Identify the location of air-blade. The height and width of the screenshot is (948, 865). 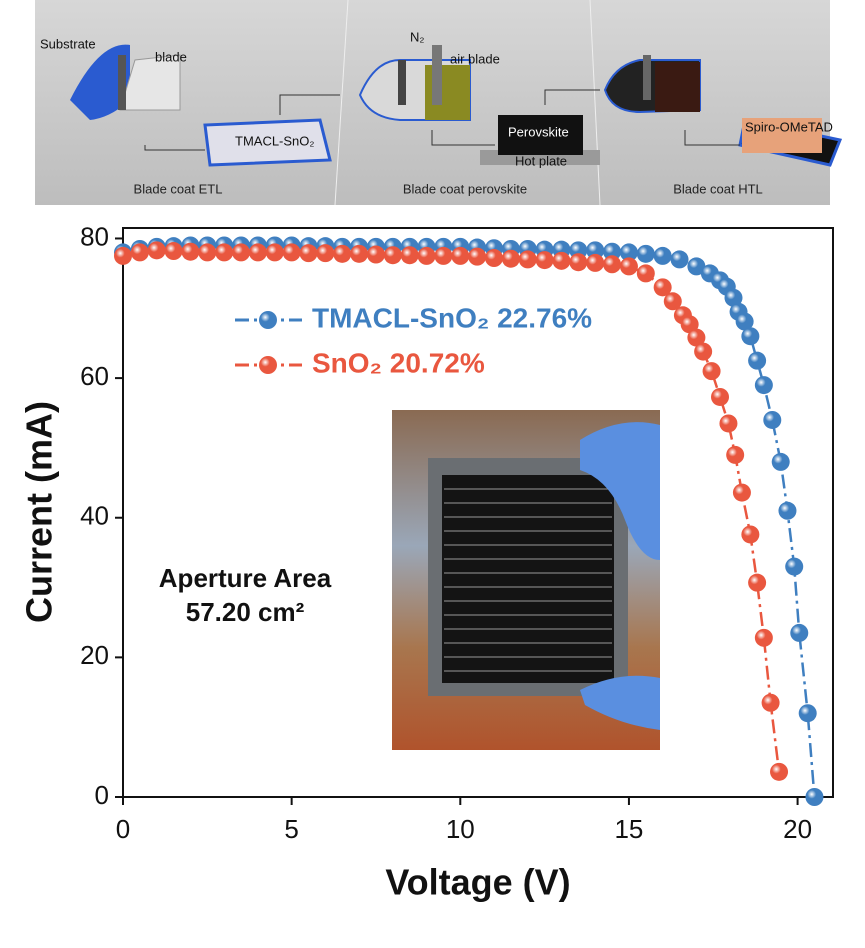
(437, 75).